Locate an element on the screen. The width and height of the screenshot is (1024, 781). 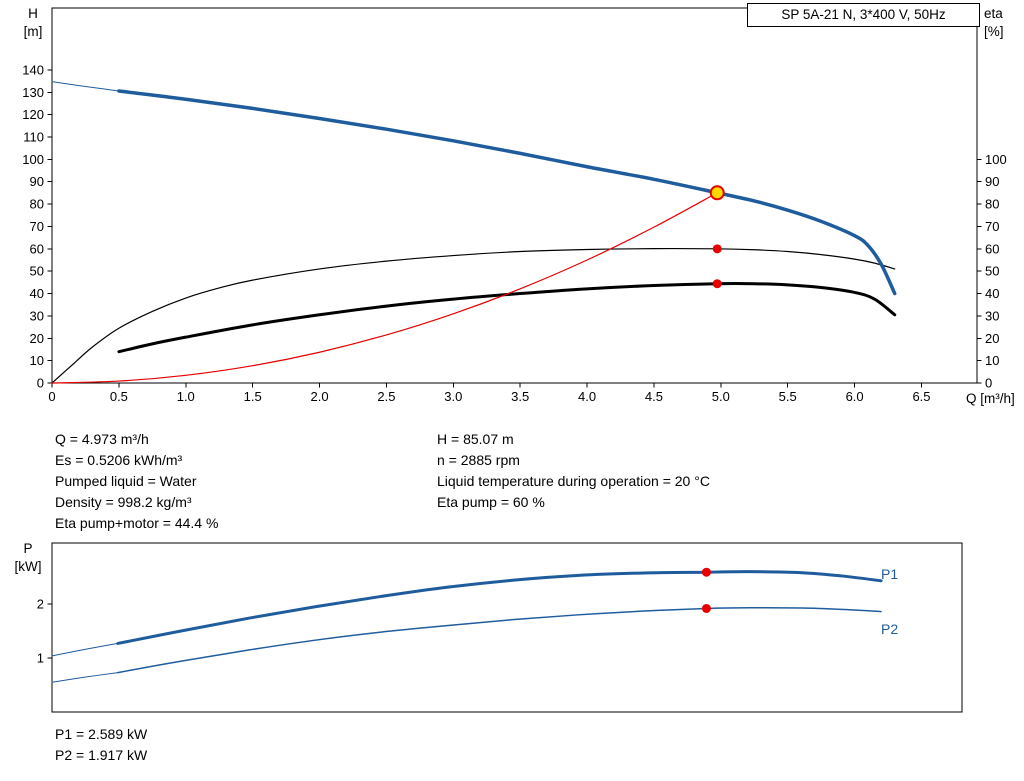
pump-model-title: SP 5A-21 N, 3*400 V, 50Hz is located at coordinates (863, 15).